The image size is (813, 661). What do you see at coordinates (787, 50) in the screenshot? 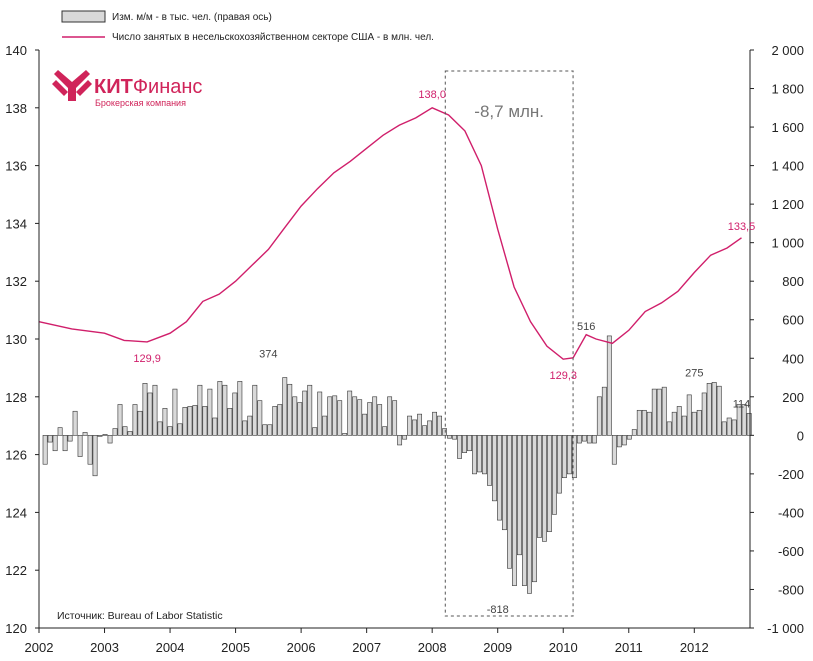
I see `right-tick-label: 2 000` at bounding box center [787, 50].